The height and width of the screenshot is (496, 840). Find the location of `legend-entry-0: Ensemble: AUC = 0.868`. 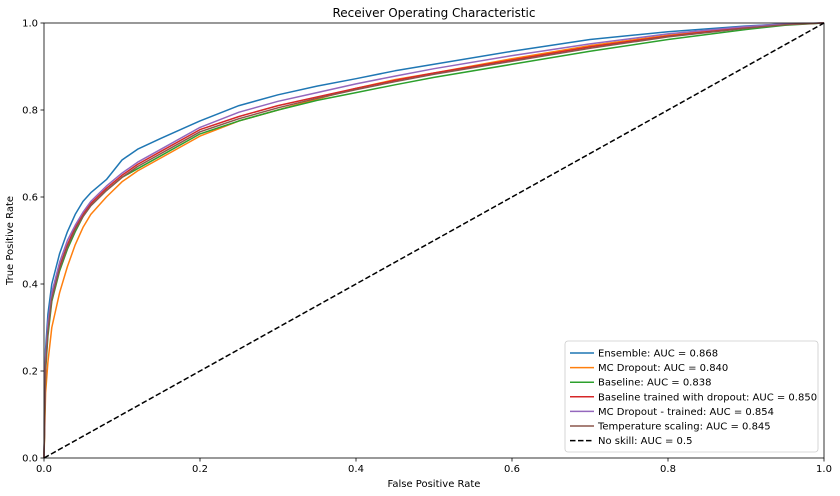

legend-entry-0: Ensemble: AUC = 0.868 is located at coordinates (658, 354).